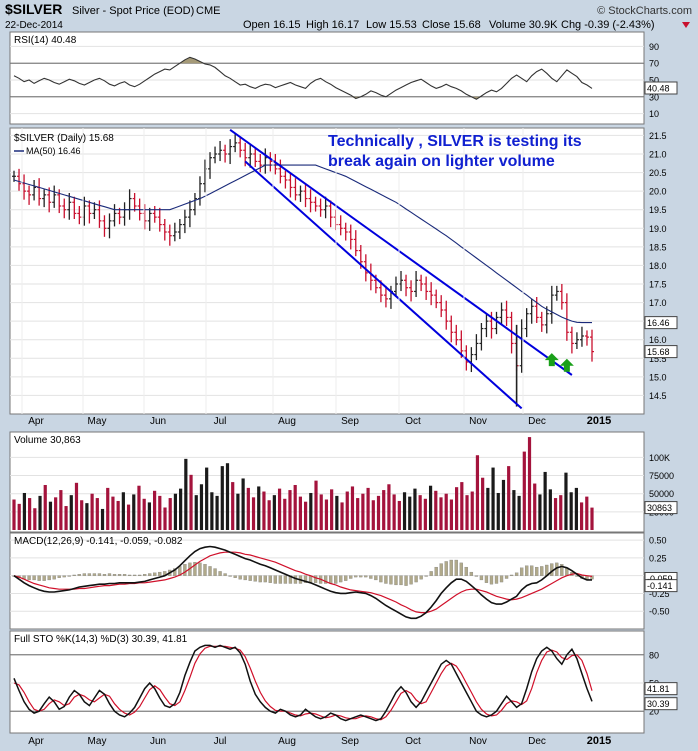 The height and width of the screenshot is (751, 698). I want to click on macd-title: MACD(12,26,9) -0.141, -0.059, -0.082, so click(98, 541).